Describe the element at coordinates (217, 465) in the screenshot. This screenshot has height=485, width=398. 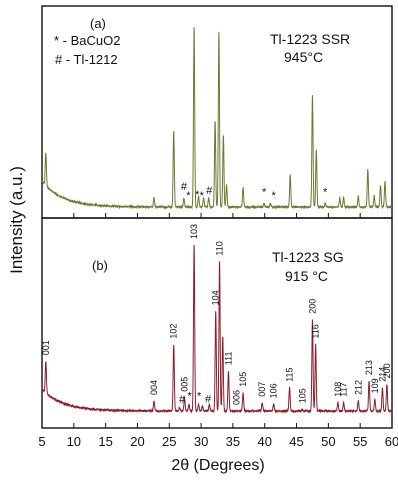
I see `x-axis-title: 2θ (Degrees)` at that location.